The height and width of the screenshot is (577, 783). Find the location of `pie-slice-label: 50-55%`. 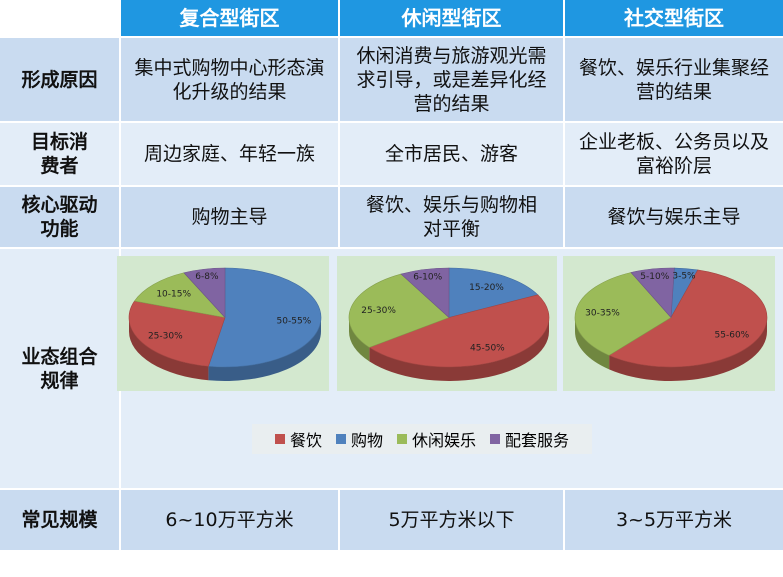

pie-slice-label: 50-55% is located at coordinates (294, 322).